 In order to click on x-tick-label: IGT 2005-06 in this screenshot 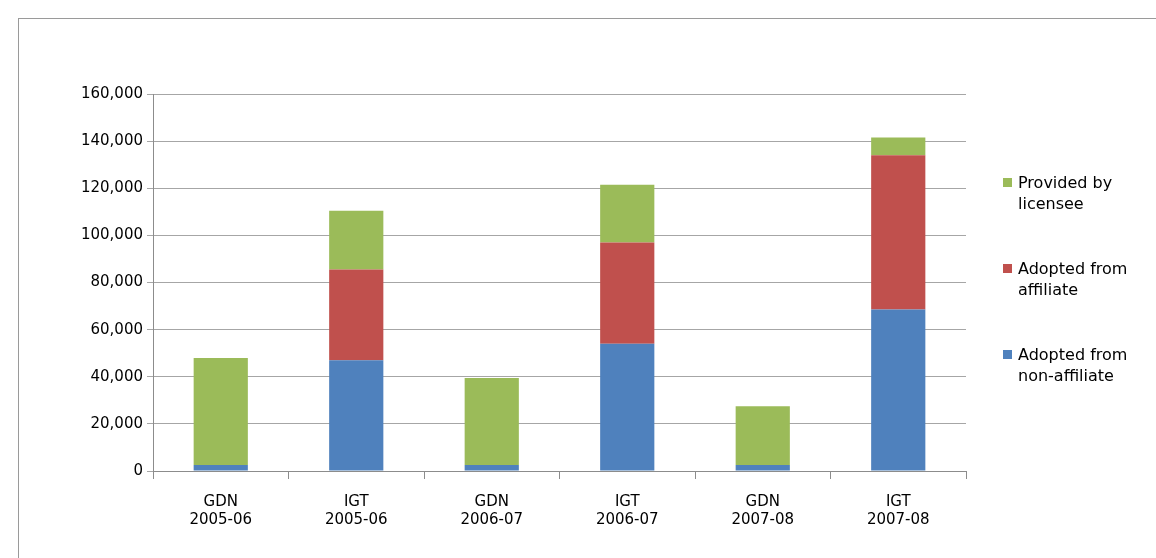, I will do `click(356, 509)`.